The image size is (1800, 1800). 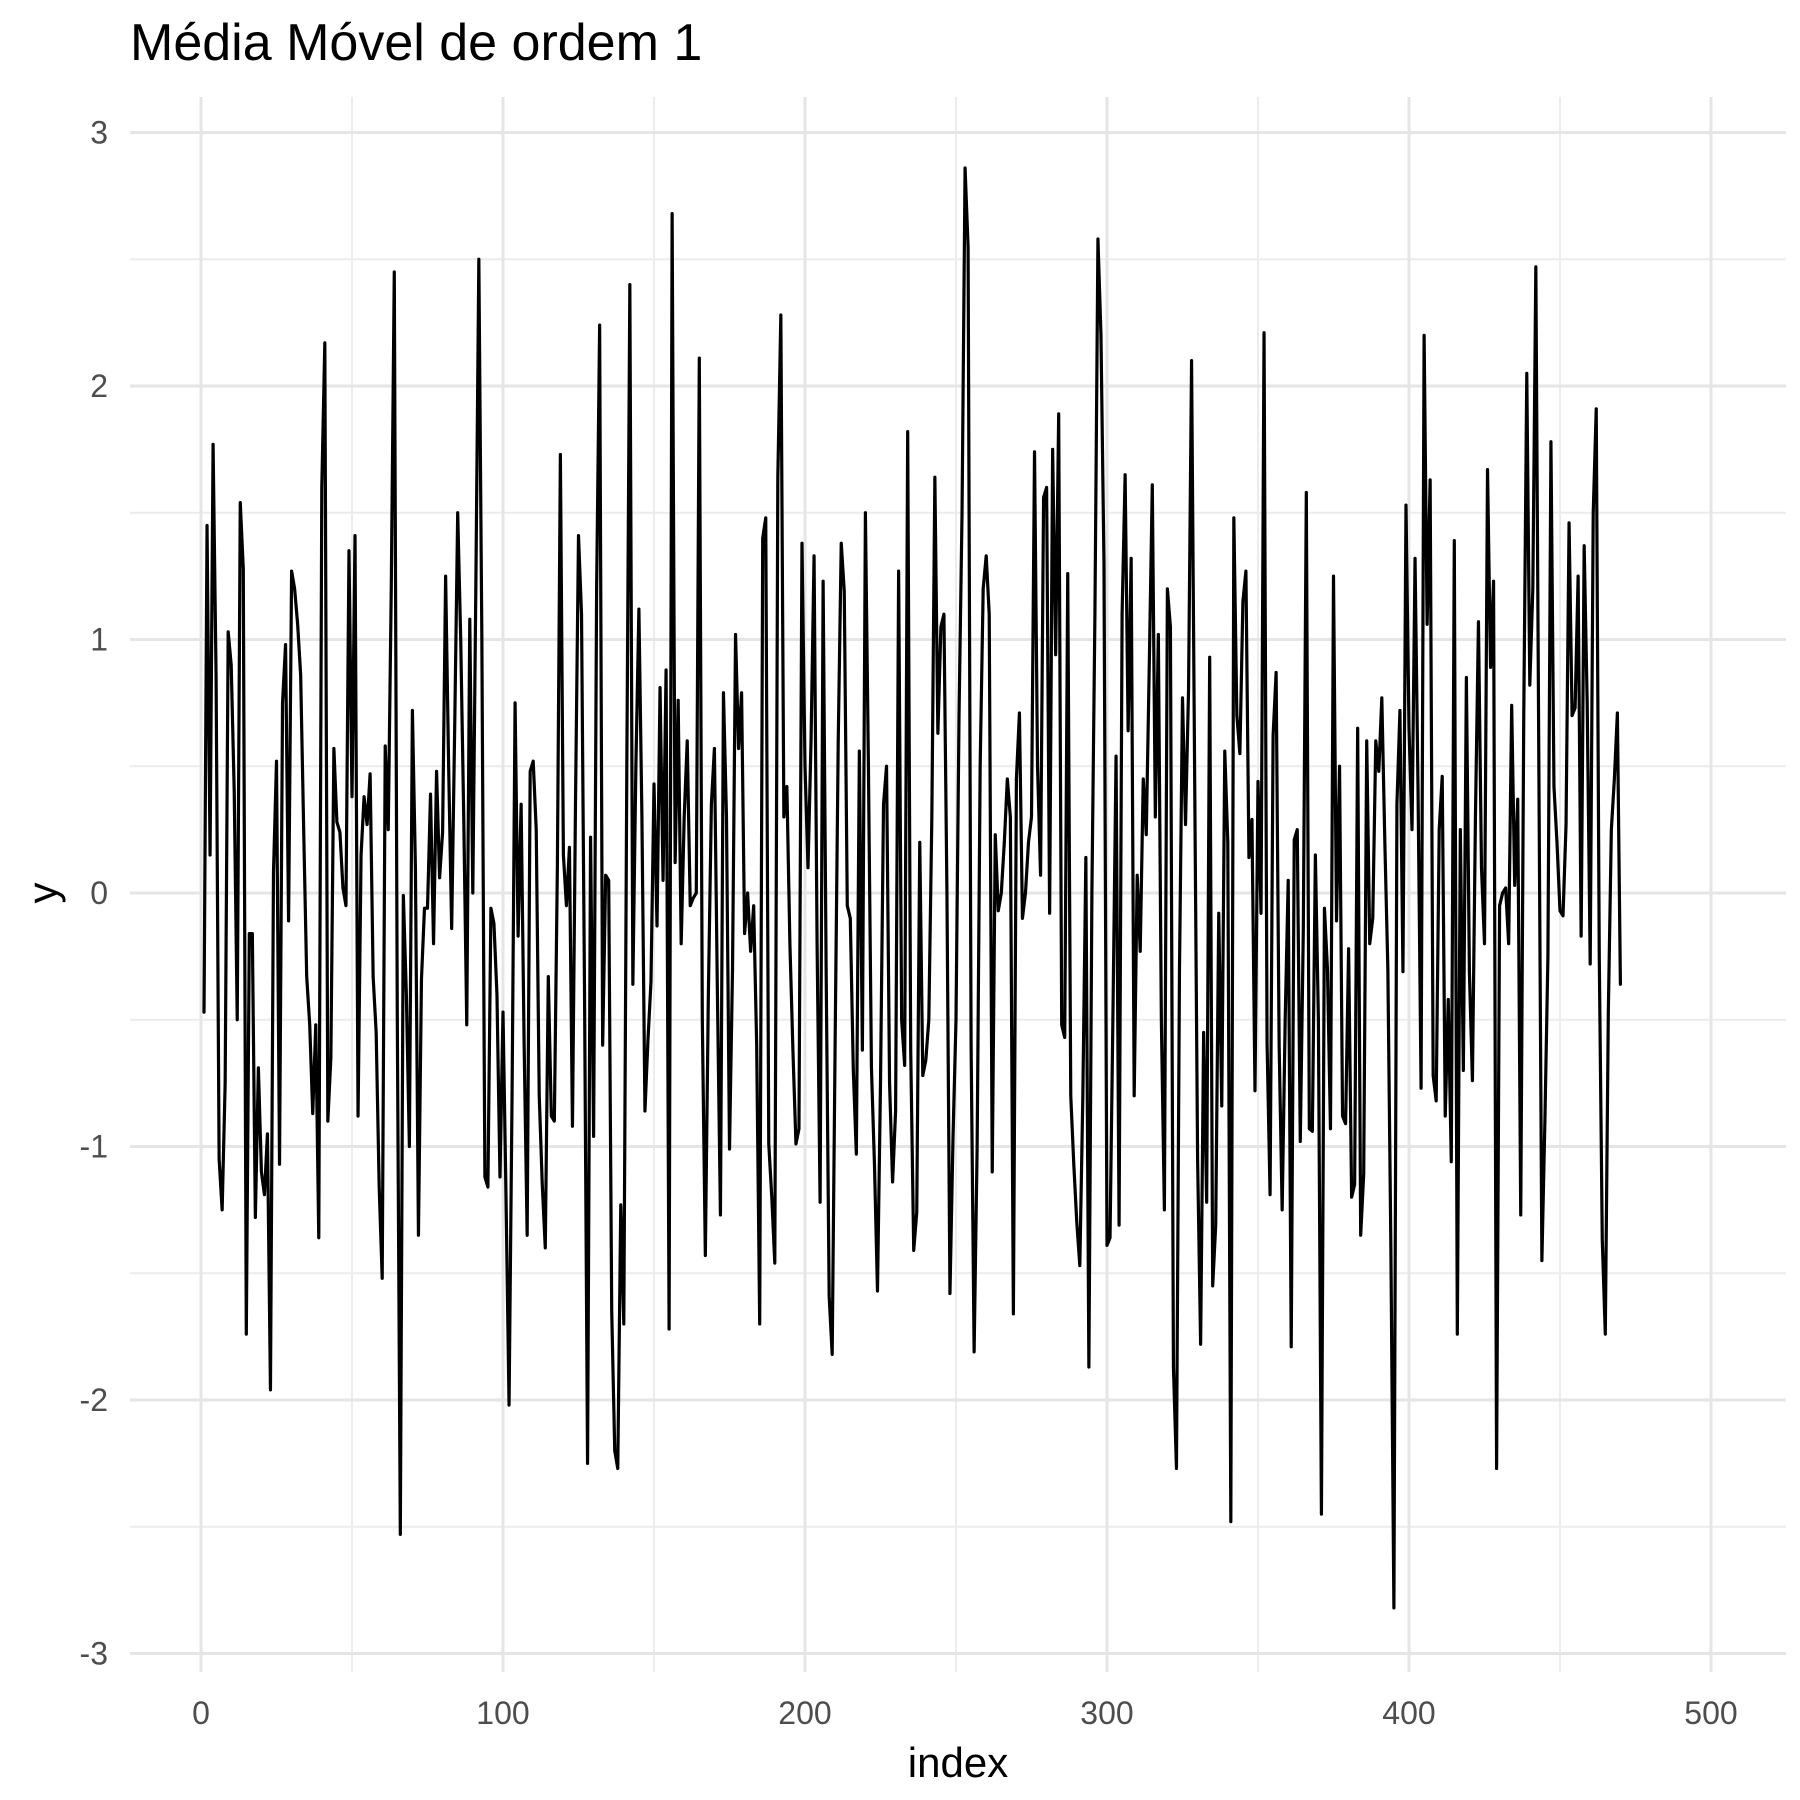 I want to click on x-tick-label: 100, so click(x=502, y=1713).